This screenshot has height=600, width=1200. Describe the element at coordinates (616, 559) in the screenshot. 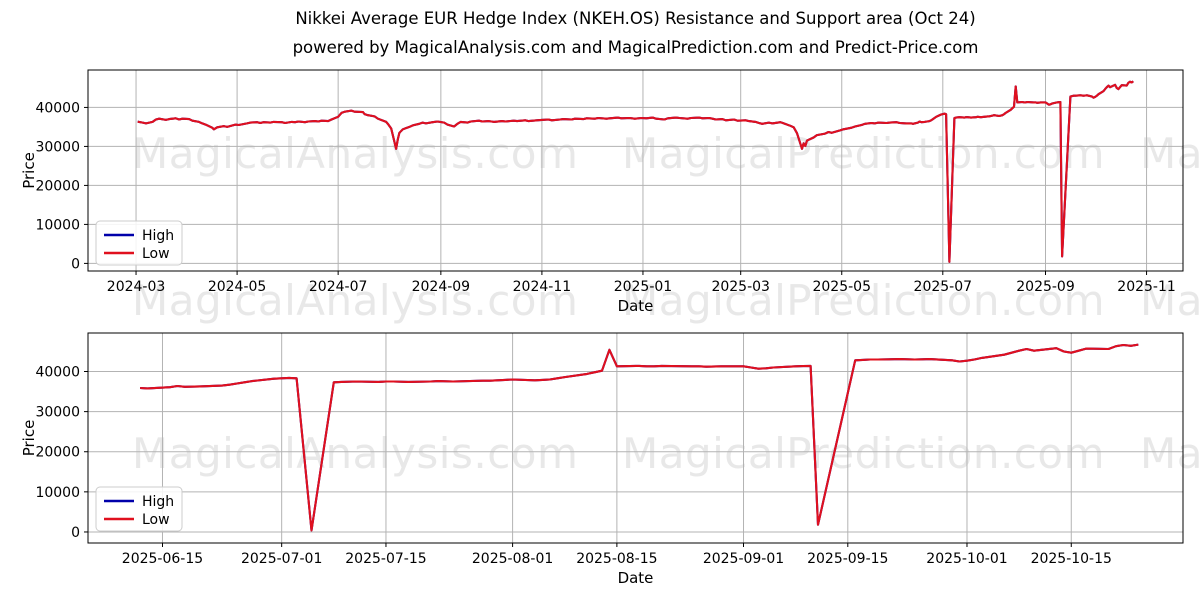

I see `x-tick-label: 2025-08-15` at that location.